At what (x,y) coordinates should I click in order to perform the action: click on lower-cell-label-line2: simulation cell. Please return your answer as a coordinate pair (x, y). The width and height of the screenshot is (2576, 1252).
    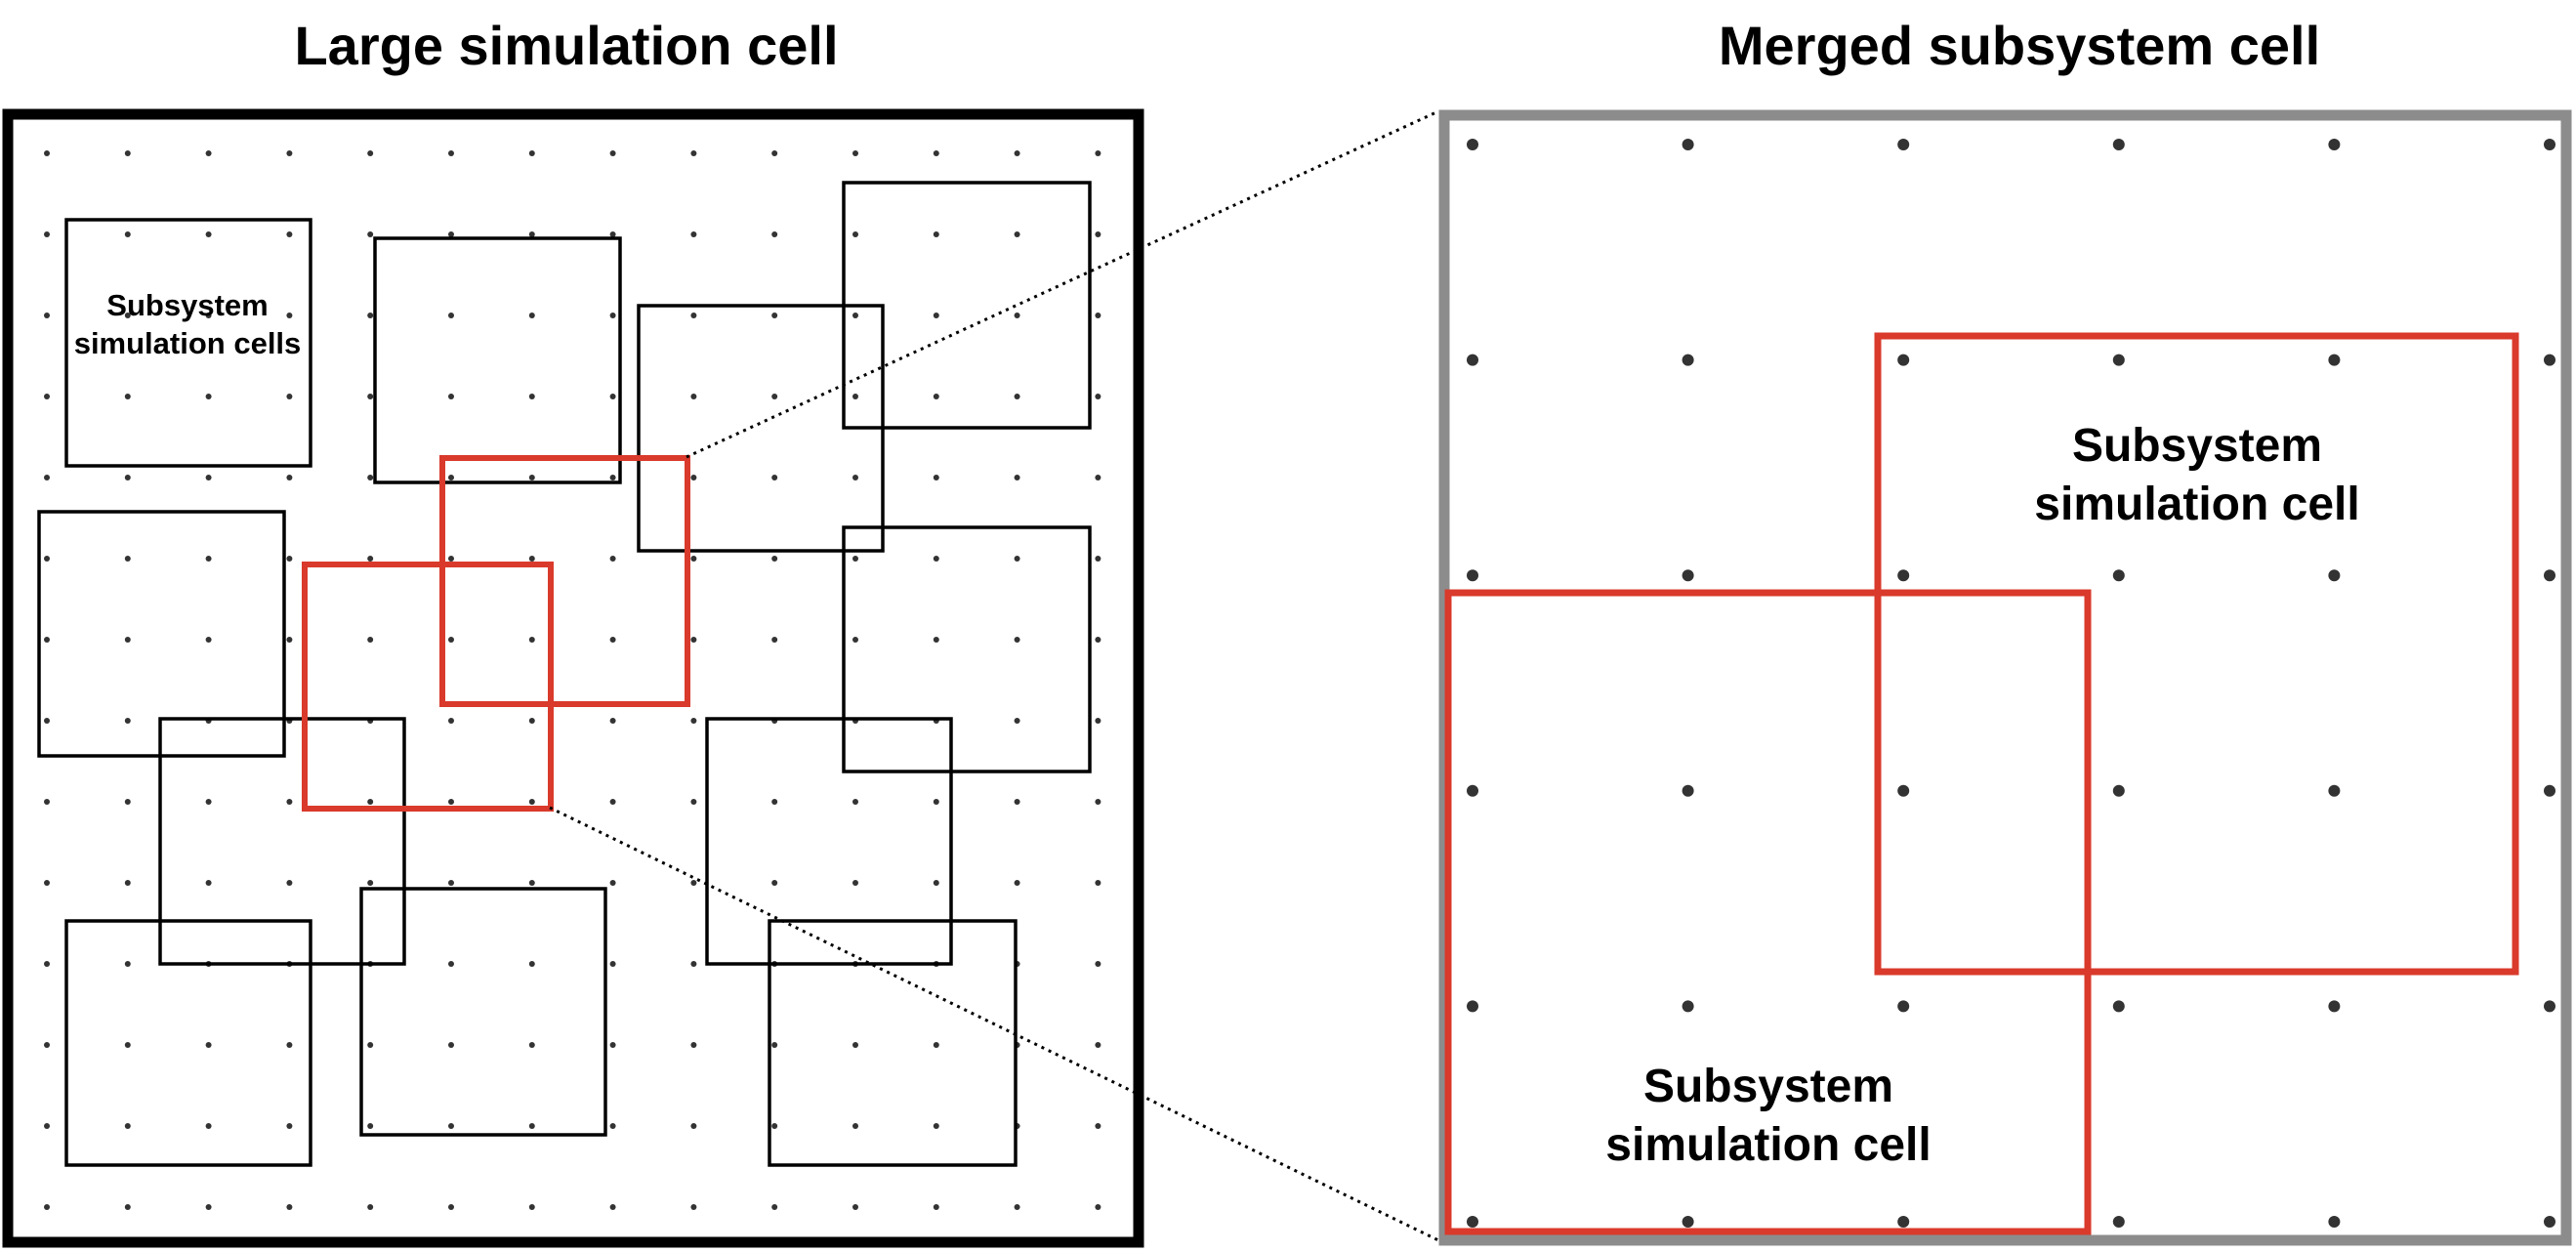
    Looking at the image, I should click on (1768, 1145).